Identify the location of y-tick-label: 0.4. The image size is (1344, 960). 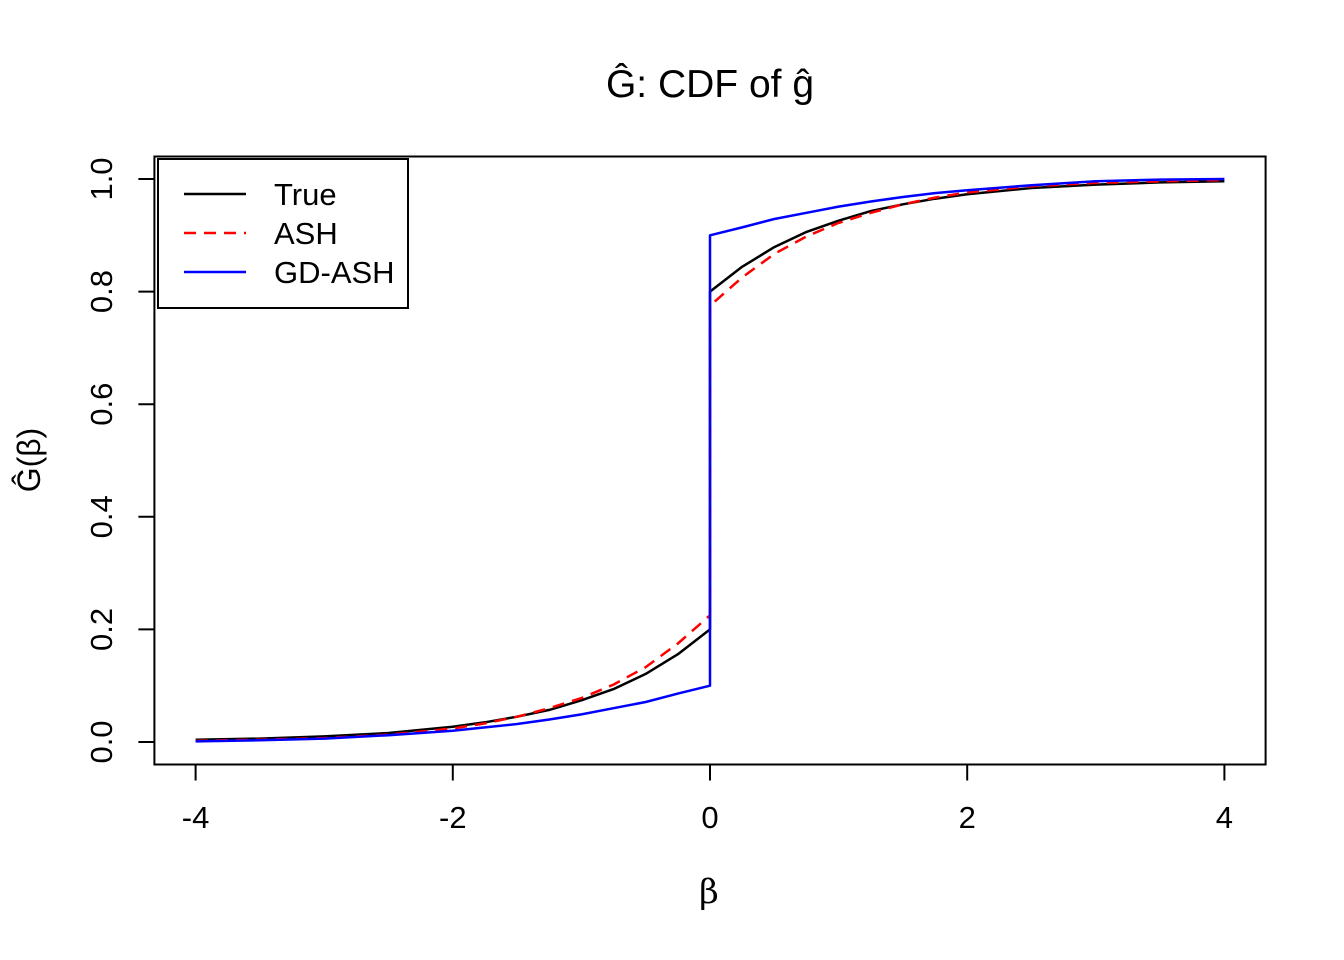
(101, 516).